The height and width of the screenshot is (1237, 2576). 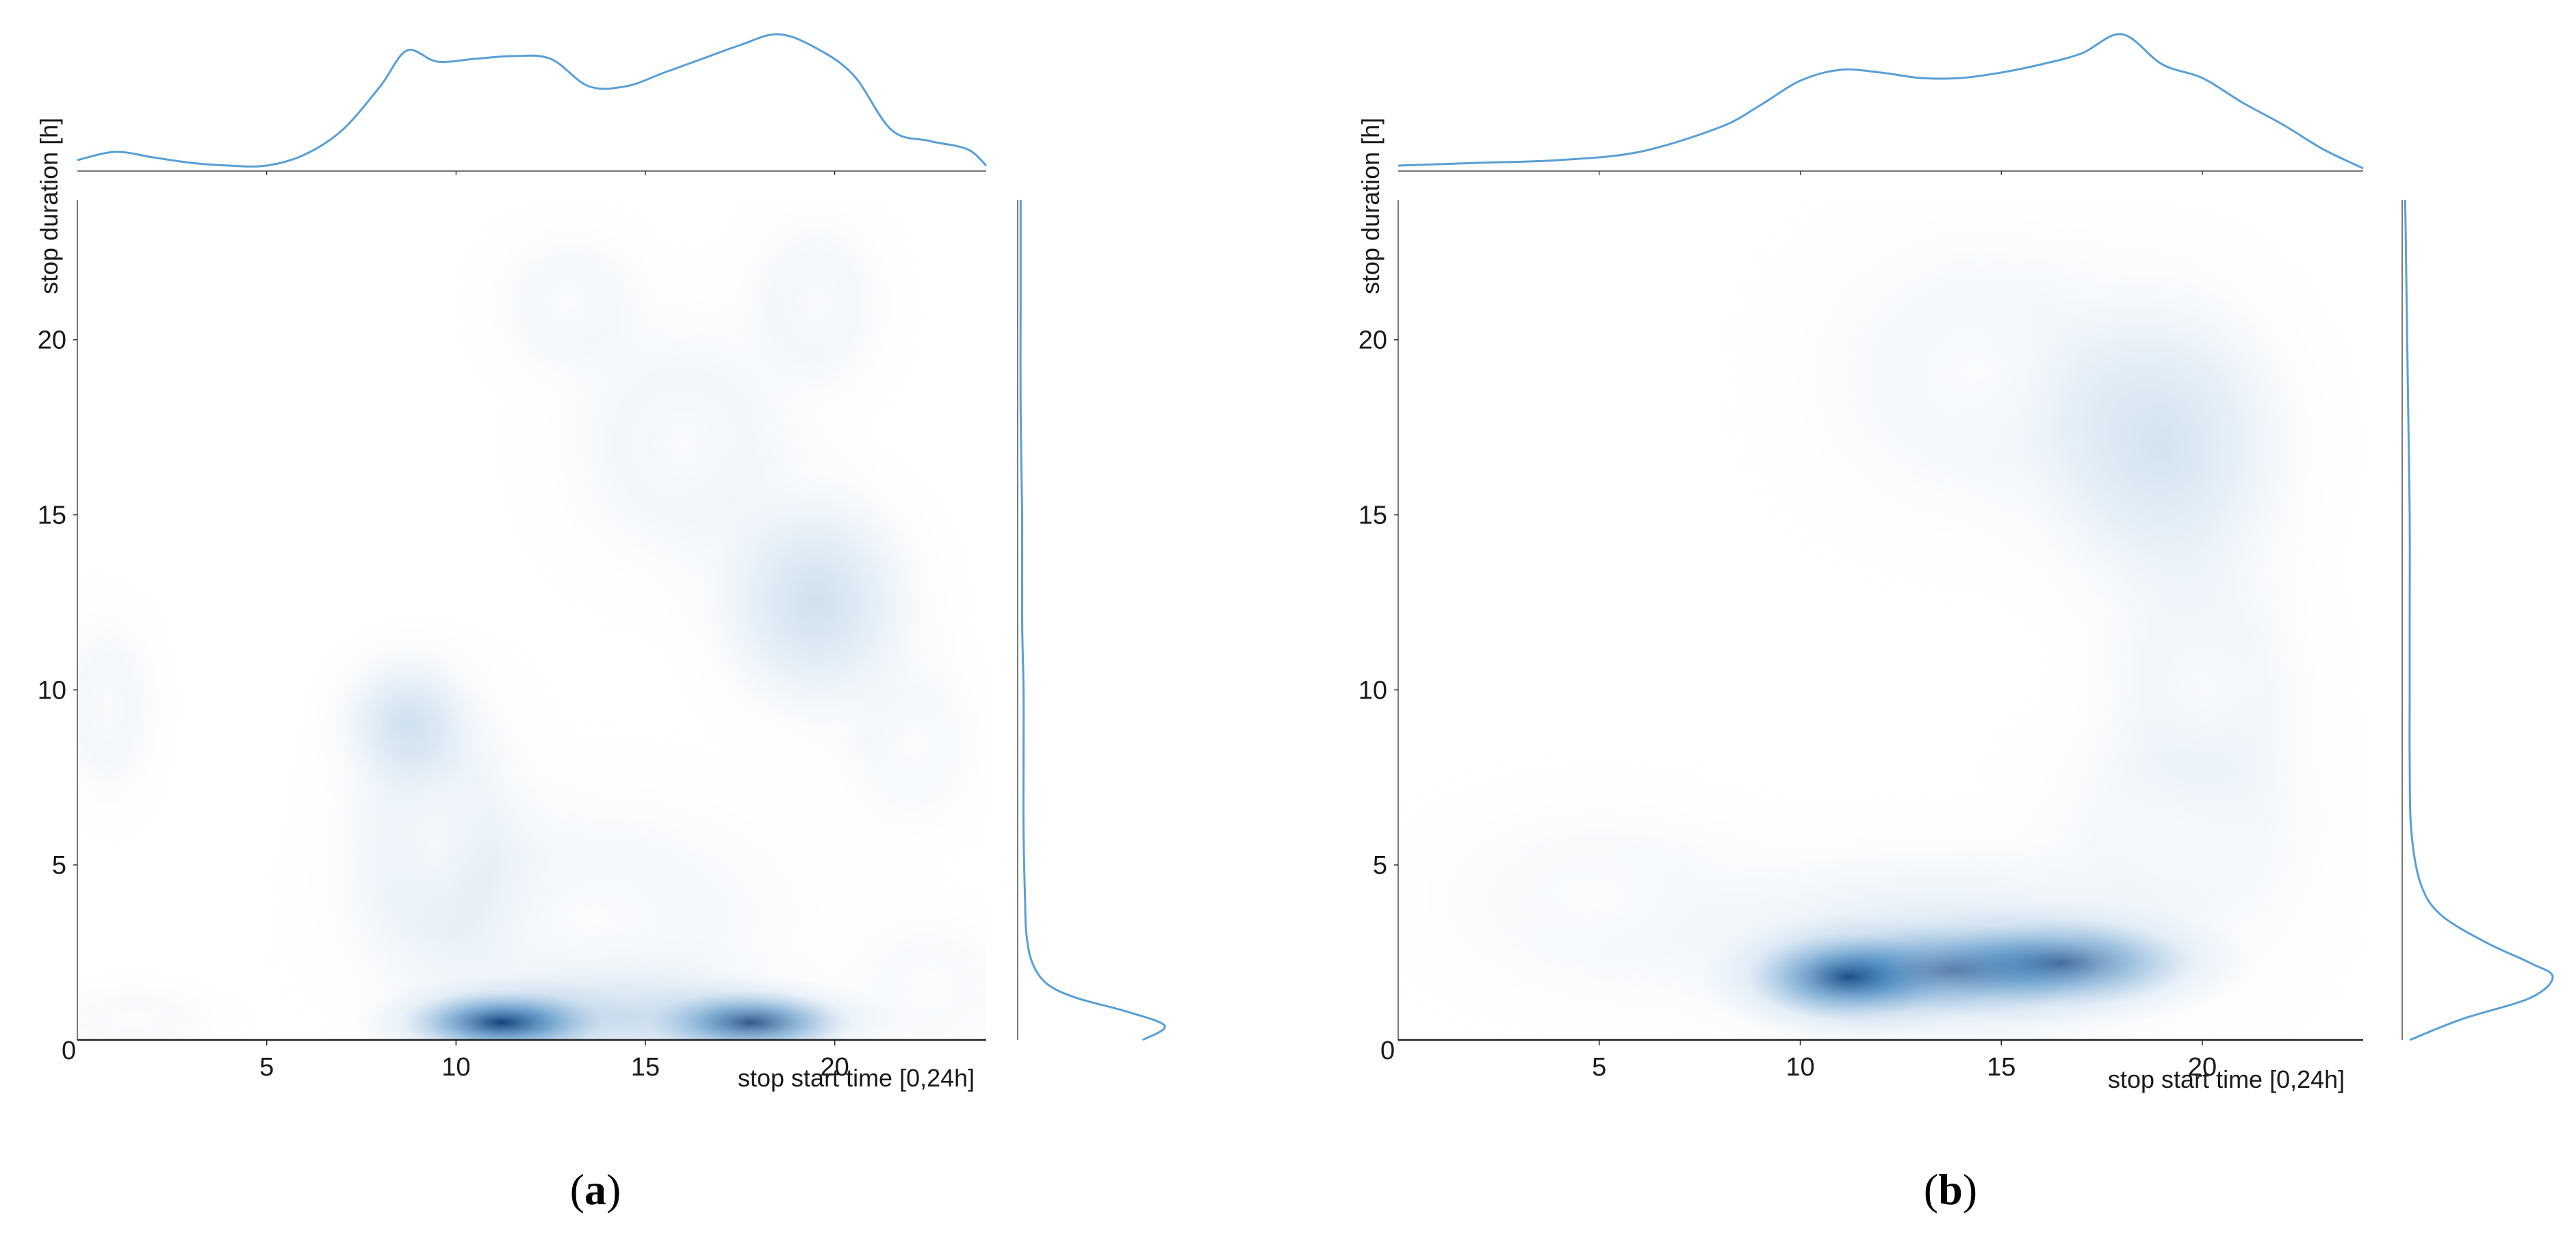 I want to click on marginal-y-curve-b, so click(x=2479, y=620).